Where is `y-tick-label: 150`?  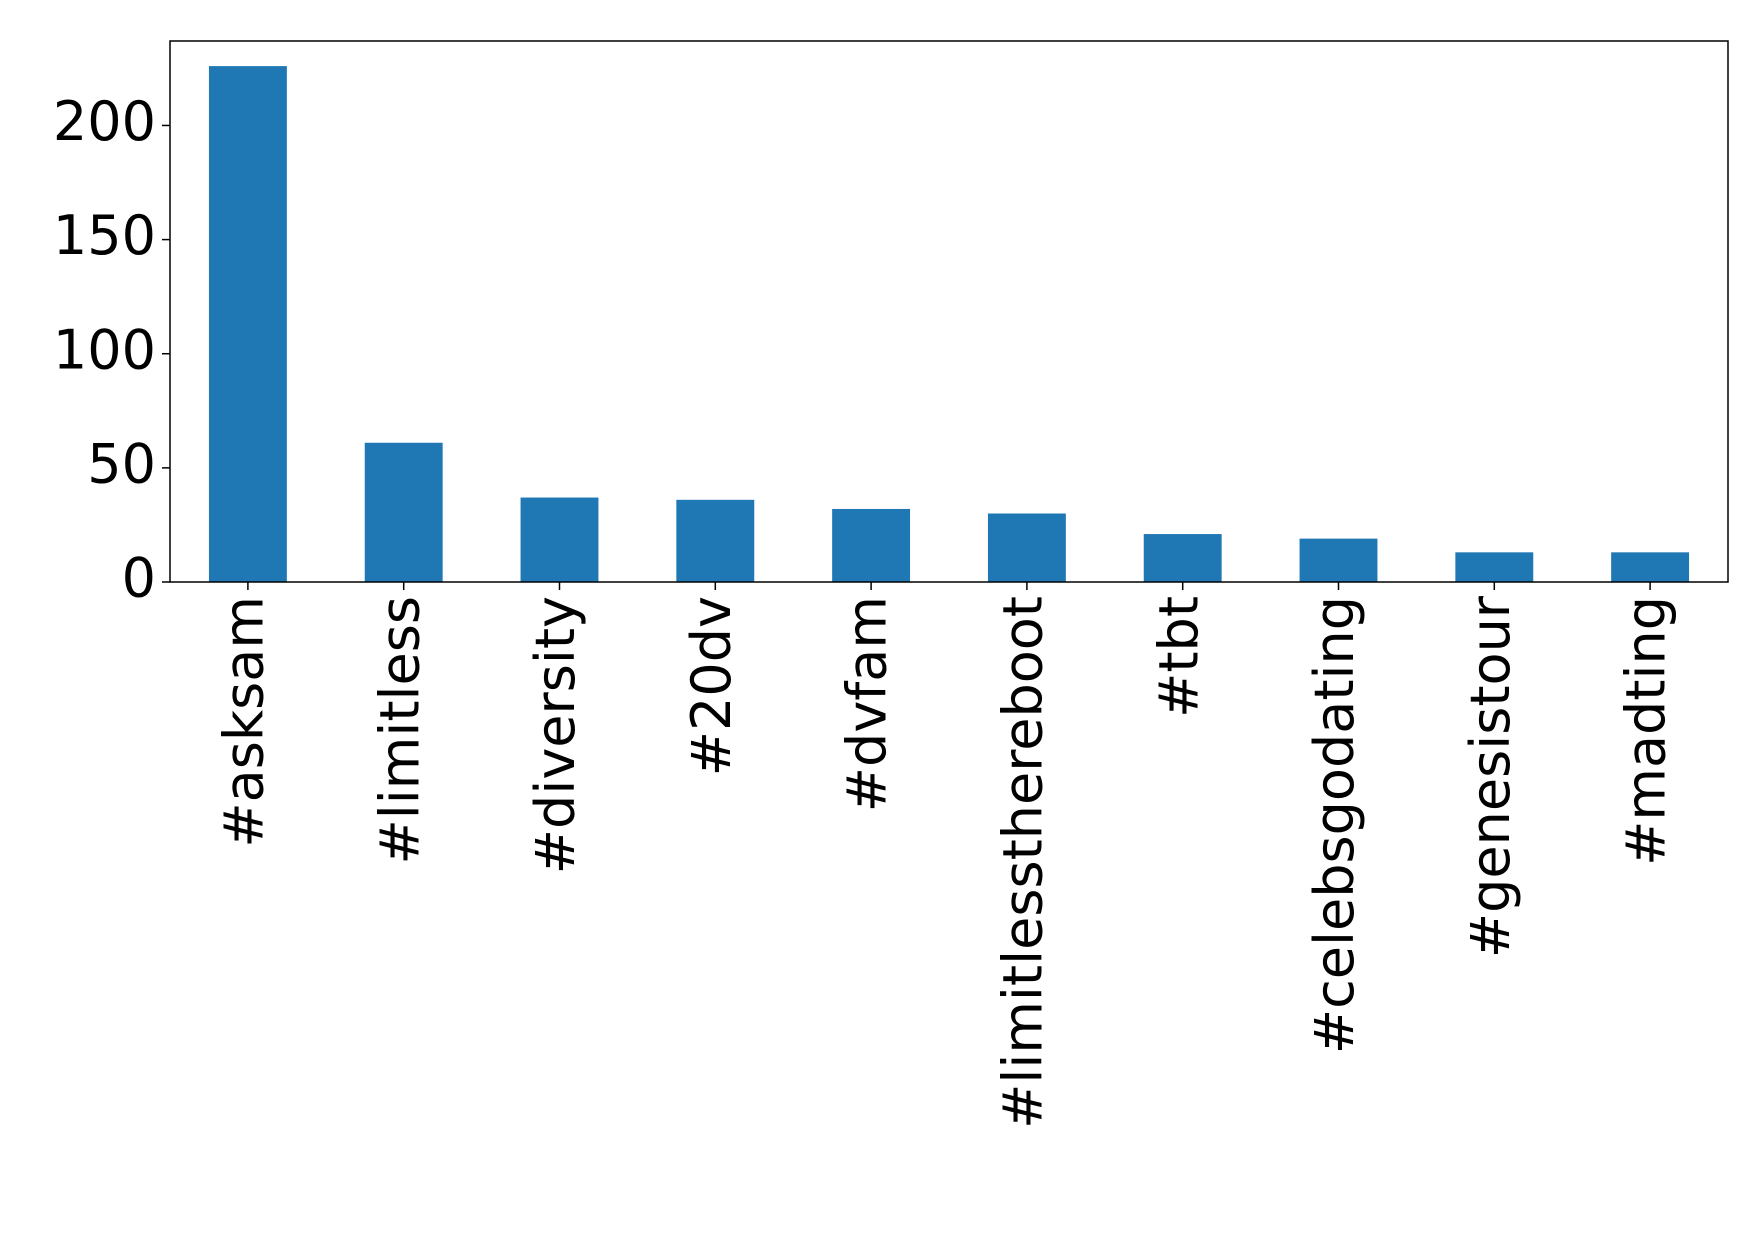 y-tick-label: 150 is located at coordinates (104, 235).